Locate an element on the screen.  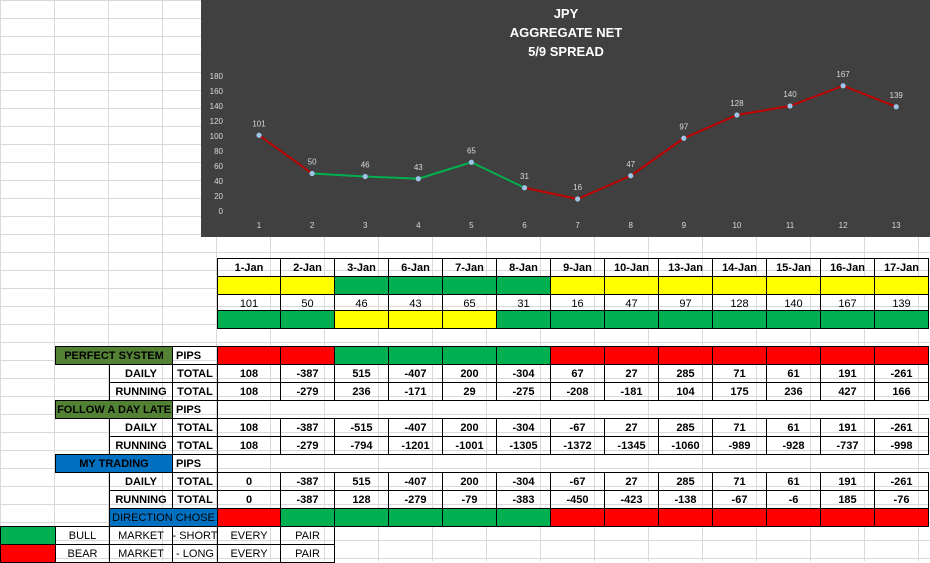
y-tick-label: 160 is located at coordinates (217, 91).